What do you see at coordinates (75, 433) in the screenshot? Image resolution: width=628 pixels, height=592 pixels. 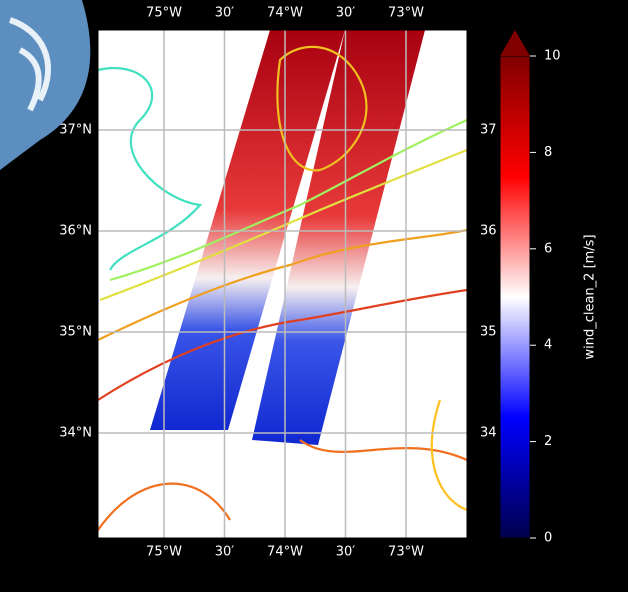 I see `lat-label: 34°N` at bounding box center [75, 433].